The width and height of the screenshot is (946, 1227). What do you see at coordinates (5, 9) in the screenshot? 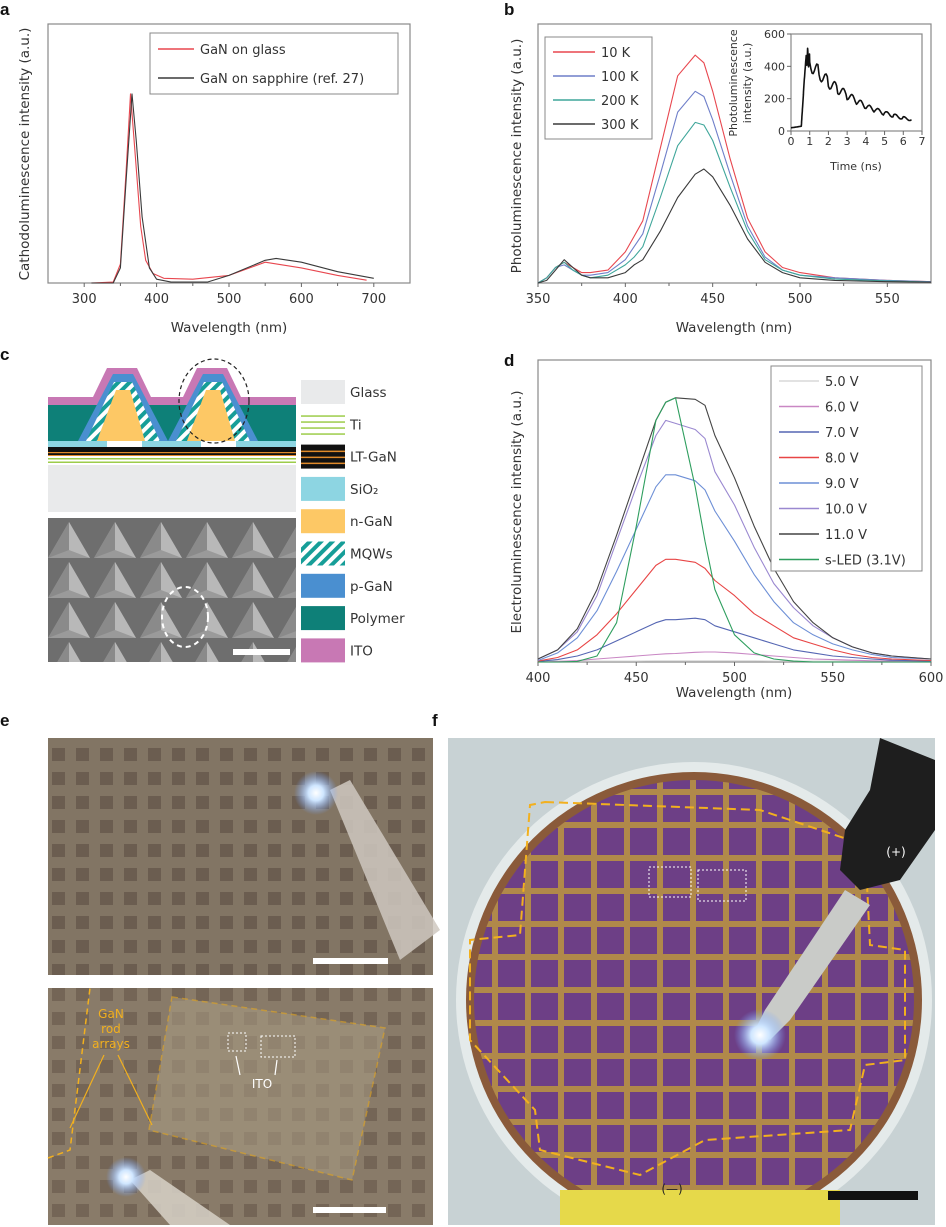
I see `panel-label-a: a` at bounding box center [5, 9].